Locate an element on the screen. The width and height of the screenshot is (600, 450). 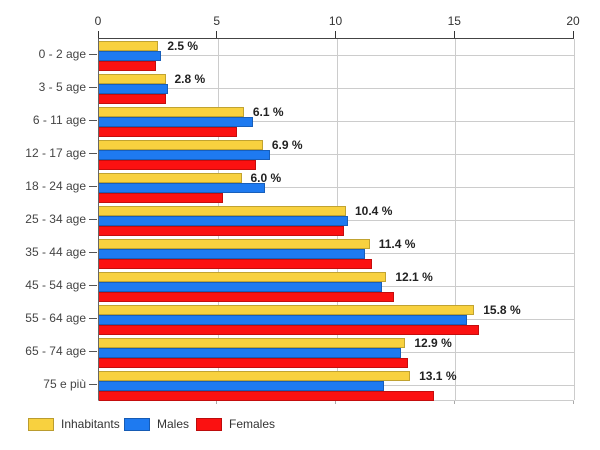
legend-swatch-males is located at coordinates (137, 424).